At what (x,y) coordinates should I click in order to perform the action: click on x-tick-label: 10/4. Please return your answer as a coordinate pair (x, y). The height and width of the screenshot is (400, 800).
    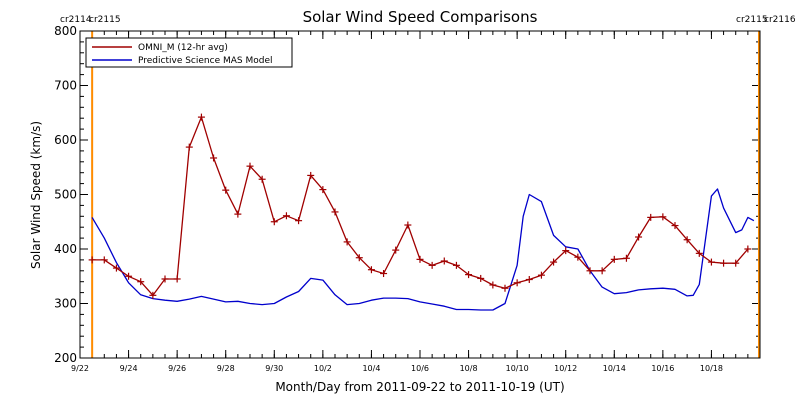
    Looking at the image, I should click on (371, 368).